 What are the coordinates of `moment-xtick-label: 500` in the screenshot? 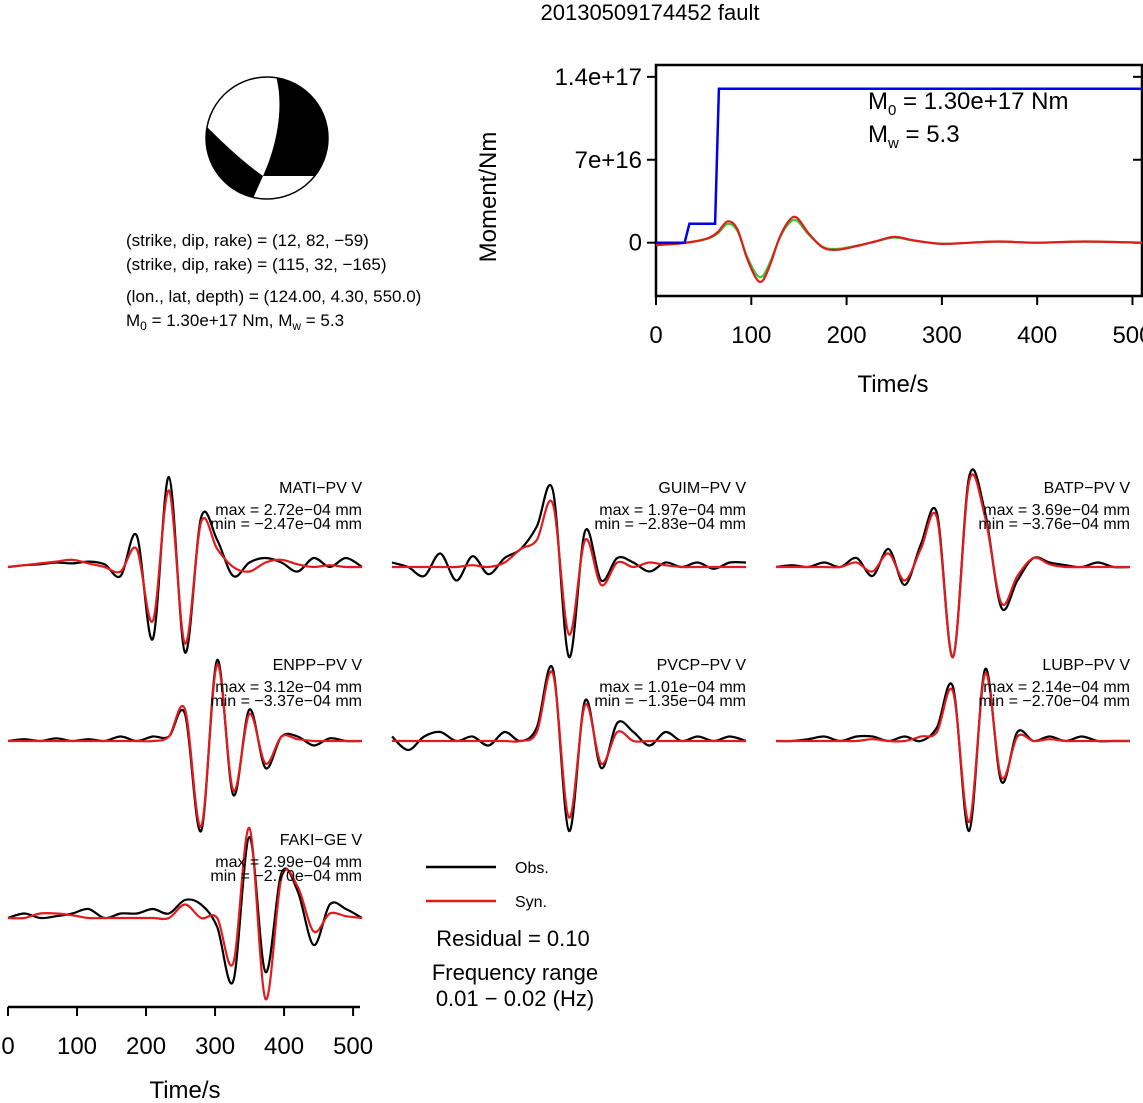 It's located at (1127, 335).